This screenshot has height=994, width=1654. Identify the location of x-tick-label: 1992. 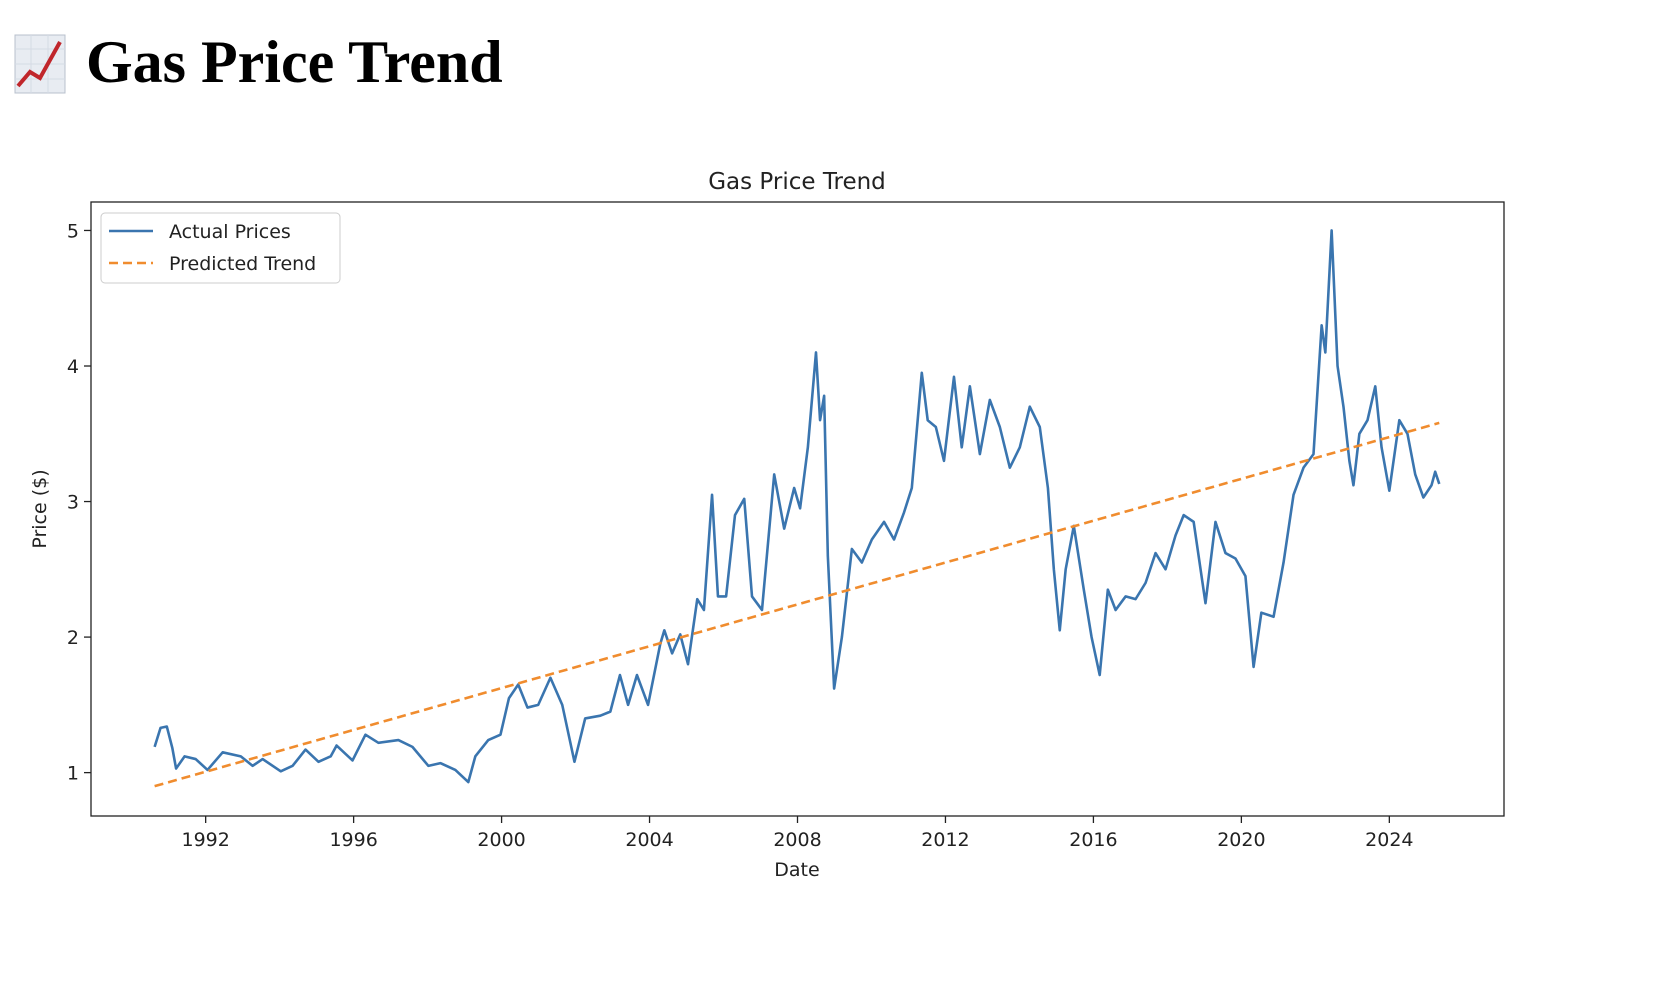
(205, 840).